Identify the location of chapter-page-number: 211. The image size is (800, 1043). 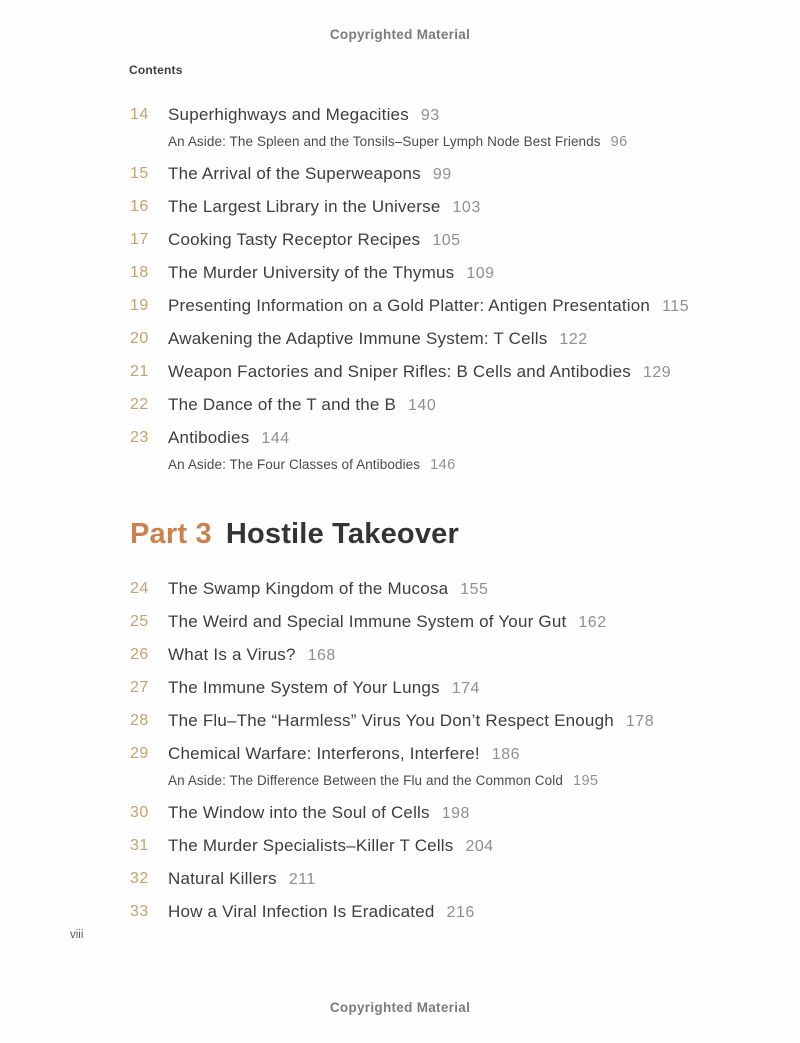
(302, 879).